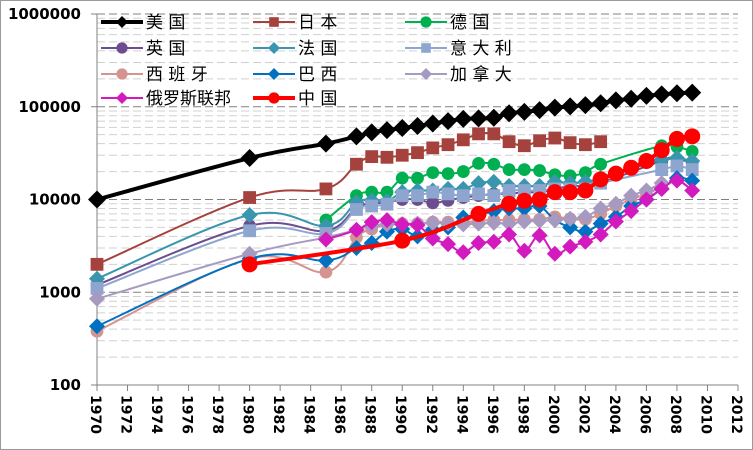  What do you see at coordinates (458, 49) in the screenshot?
I see `legend-item: 意 大 利` at bounding box center [458, 49].